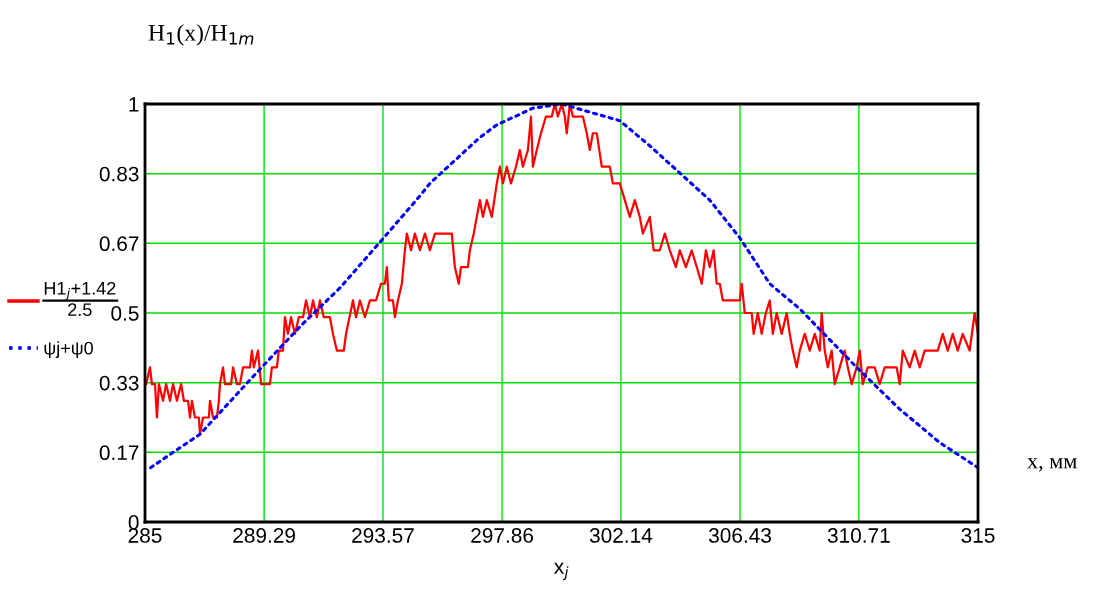  What do you see at coordinates (978, 535) in the screenshot?
I see `x-tick-label: 315` at bounding box center [978, 535].